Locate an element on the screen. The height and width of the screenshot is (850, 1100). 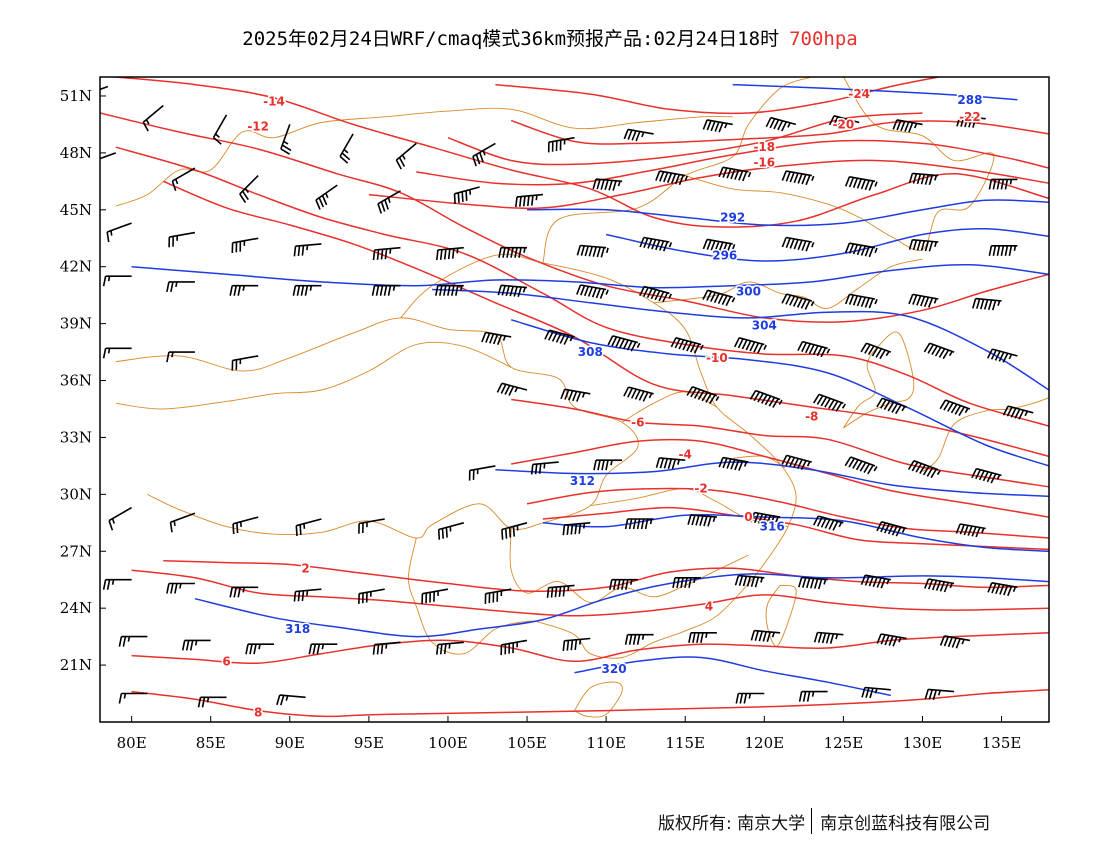
svg-text: -8 is located at coordinates (811, 417).